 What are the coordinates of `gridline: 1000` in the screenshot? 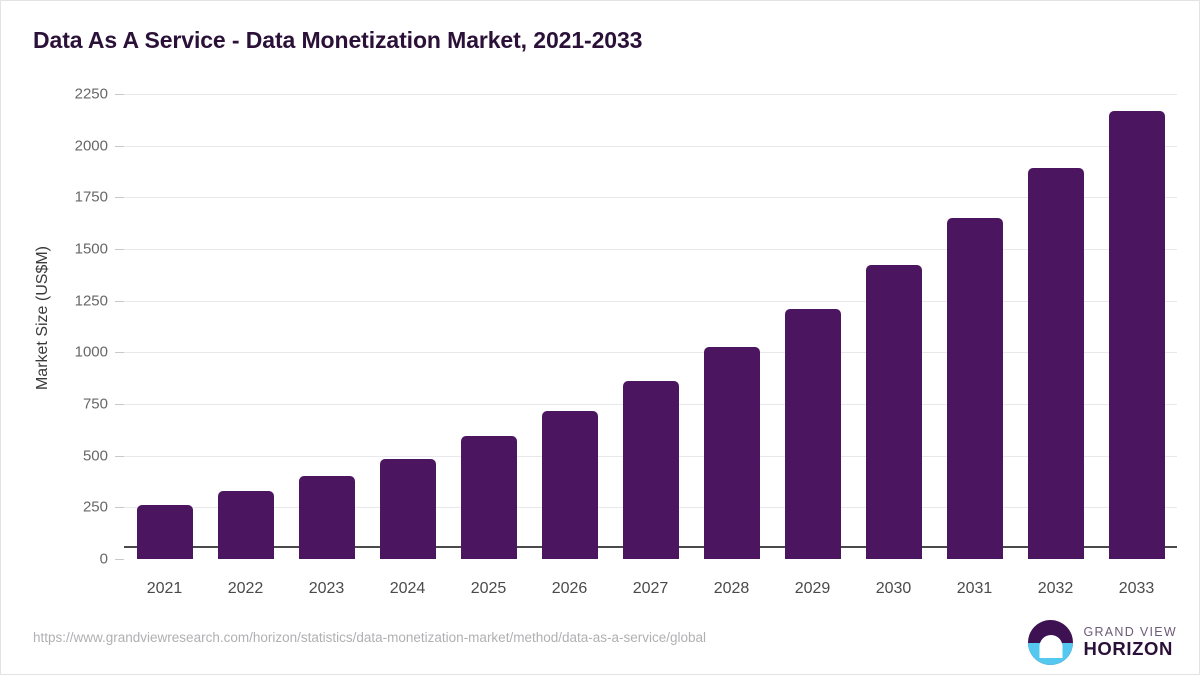 It's located at (626, 352).